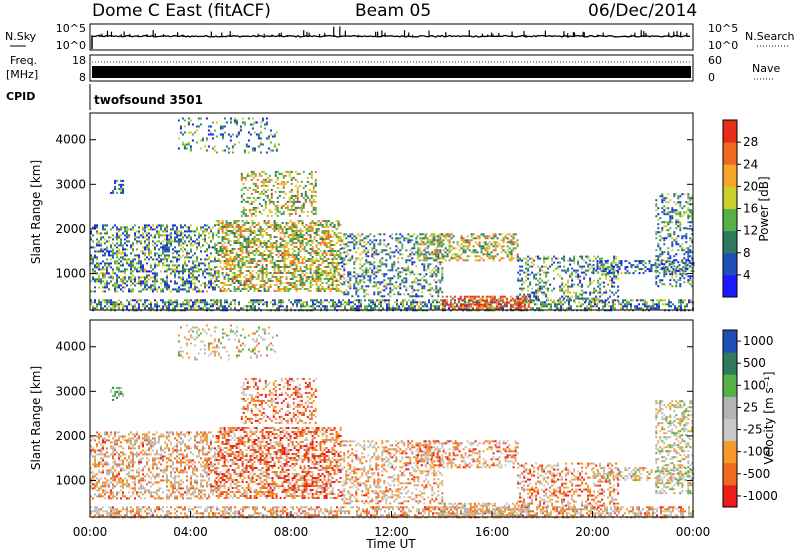  What do you see at coordinates (750, 142) in the screenshot?
I see `power-colorbar-tick-label: 28` at bounding box center [750, 142].